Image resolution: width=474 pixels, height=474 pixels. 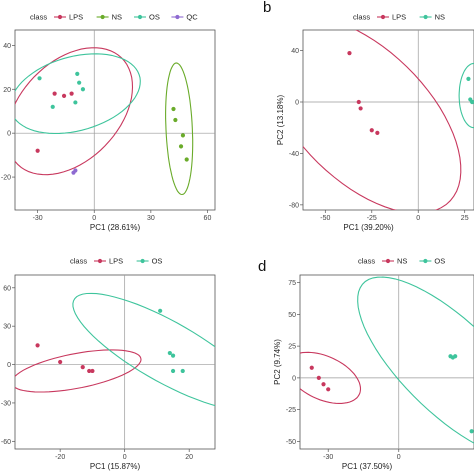 I want to click on y-axis-label: PC2 (9.74%), so click(x=277, y=362).